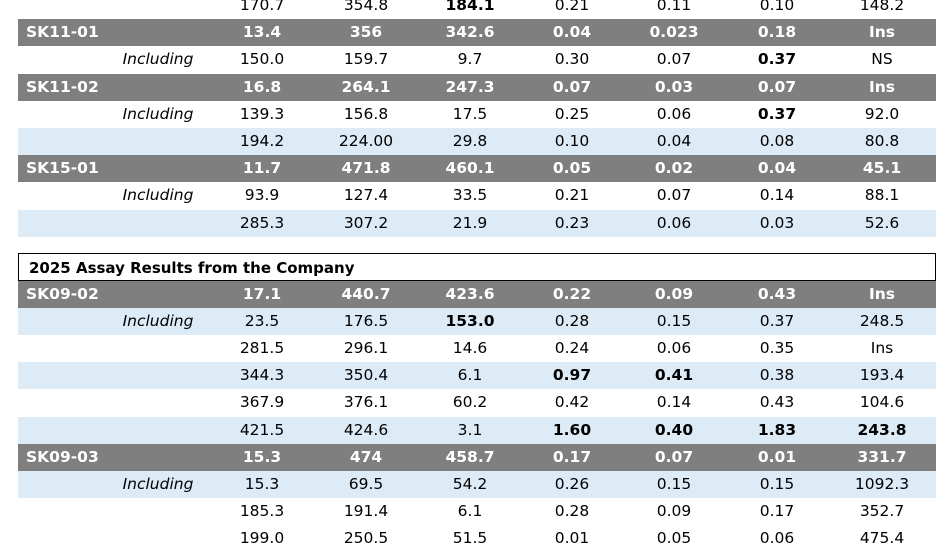 The height and width of the screenshot is (553, 950). I want to click on from-cell: 185.3, so click(262, 511).